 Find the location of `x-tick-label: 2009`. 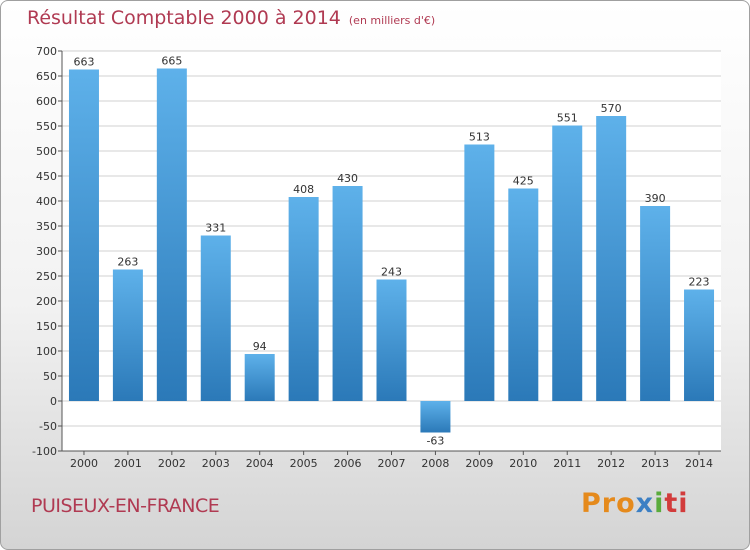

x-tick-label: 2009 is located at coordinates (479, 463).